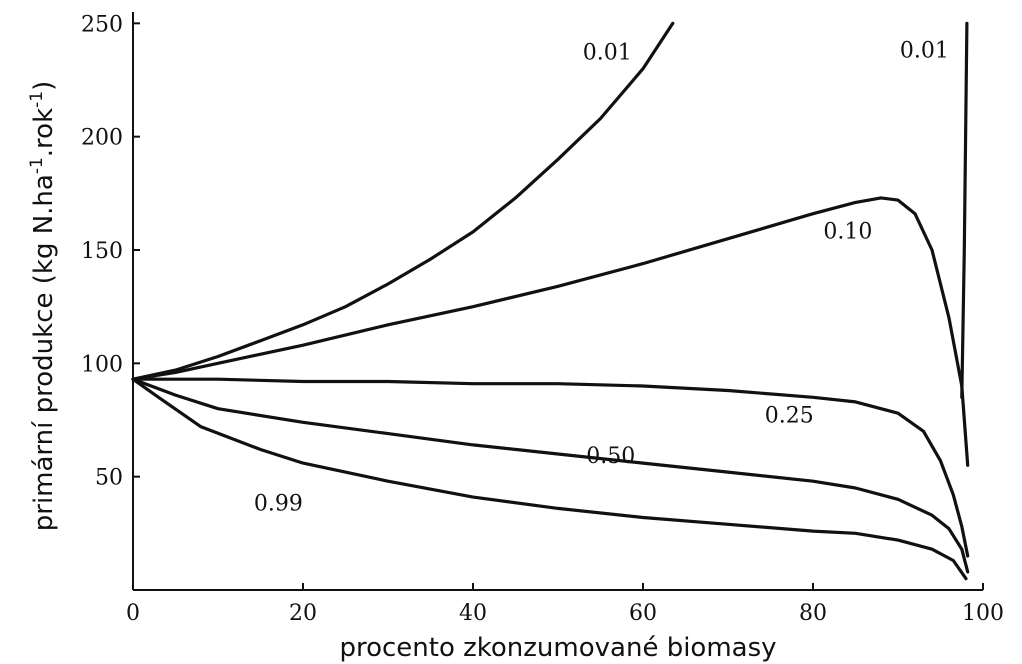 The height and width of the screenshot is (664, 1022). I want to click on y-tick-label: 200, so click(102, 138).